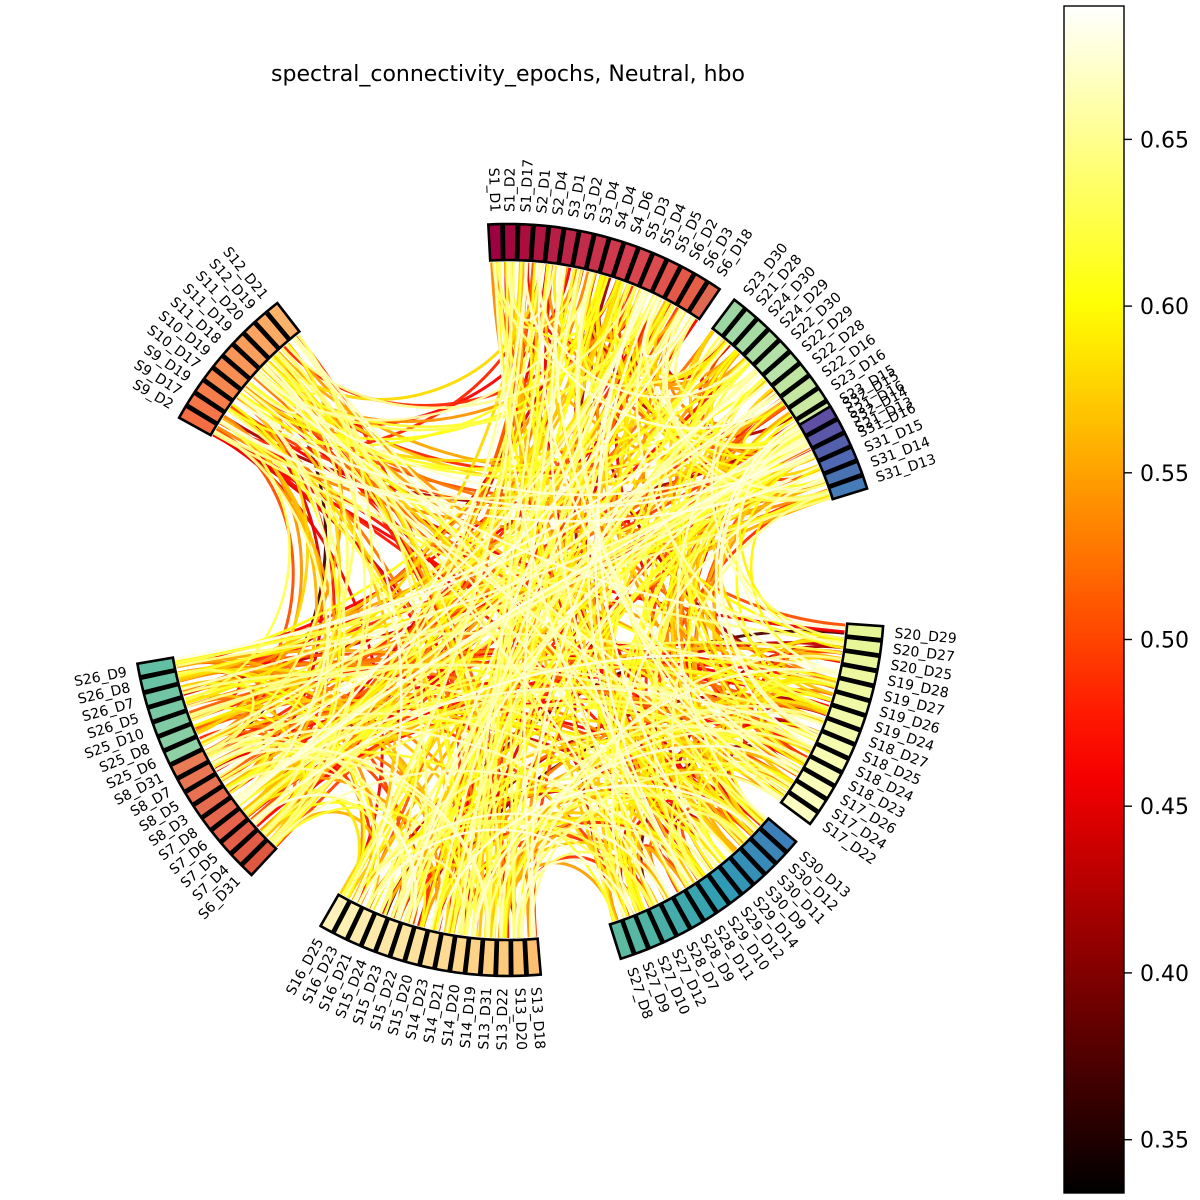  What do you see at coordinates (503, 1019) in the screenshot?
I see `channel-label: S13_D22` at bounding box center [503, 1019].